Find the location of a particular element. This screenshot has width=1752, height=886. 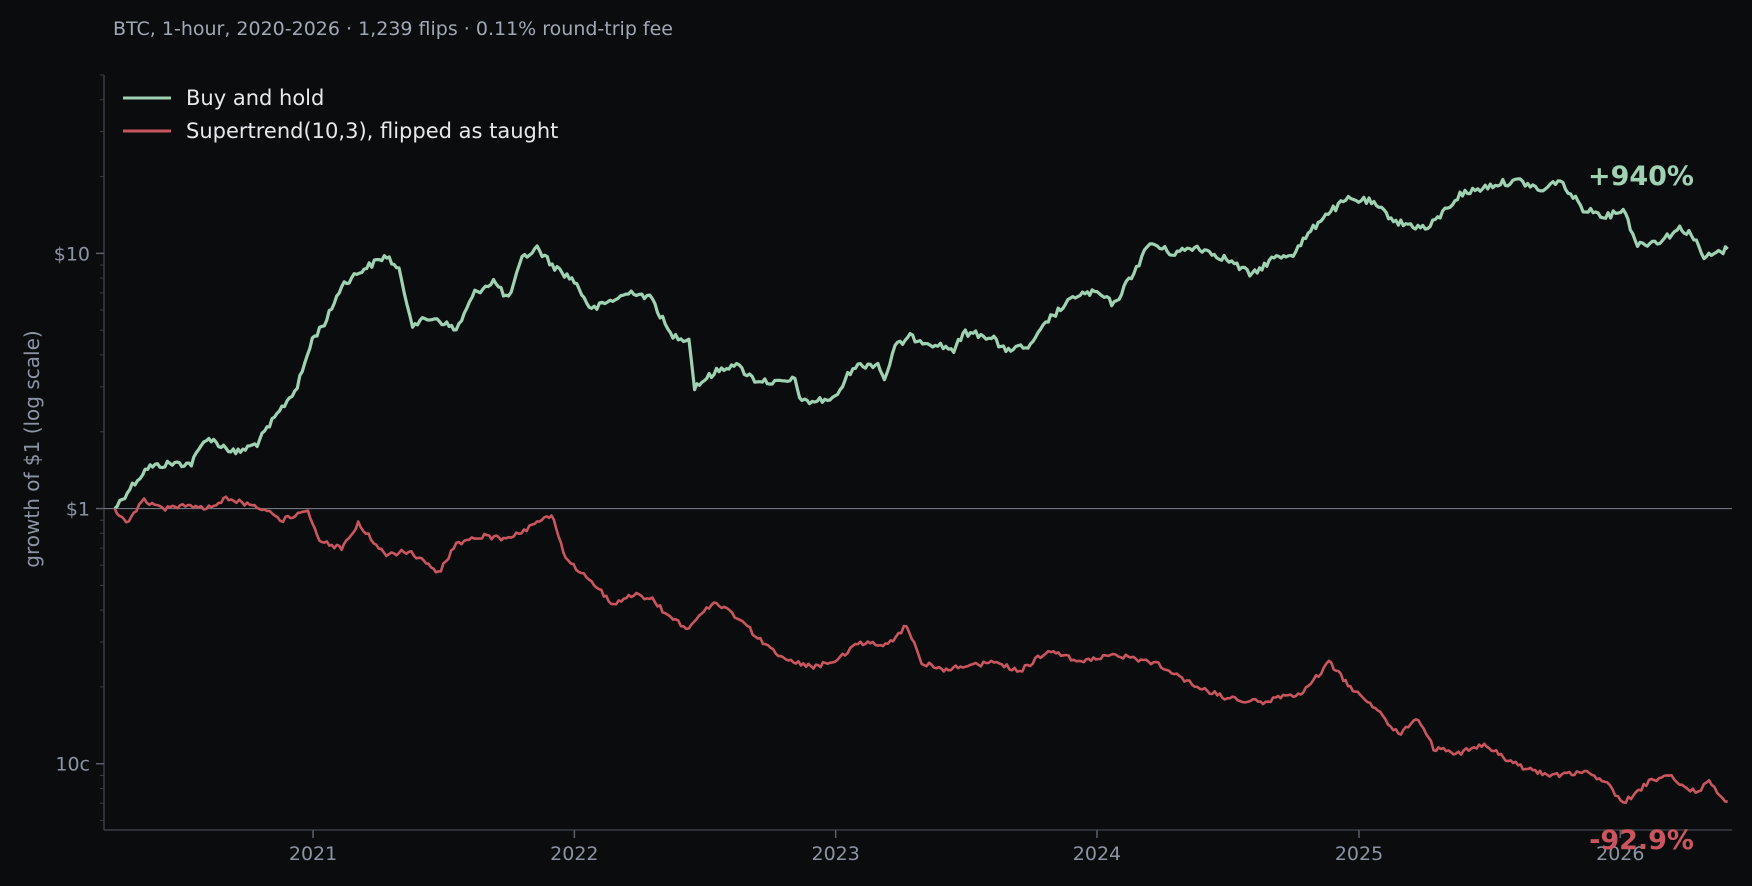

y-minor-ticks is located at coordinates (102, 447).